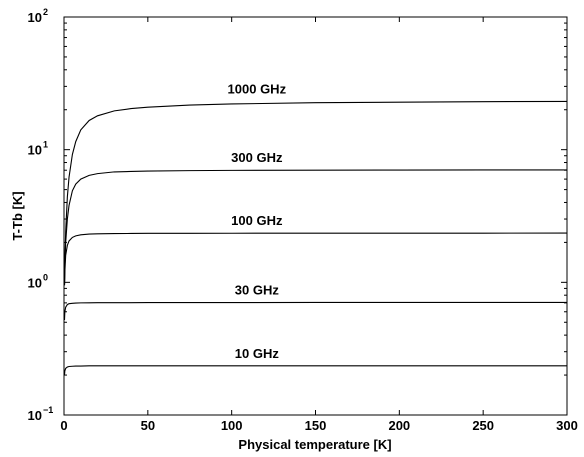 The image size is (584, 457). What do you see at coordinates (483, 425) in the screenshot?
I see `x-tick-label: 250` at bounding box center [483, 425].